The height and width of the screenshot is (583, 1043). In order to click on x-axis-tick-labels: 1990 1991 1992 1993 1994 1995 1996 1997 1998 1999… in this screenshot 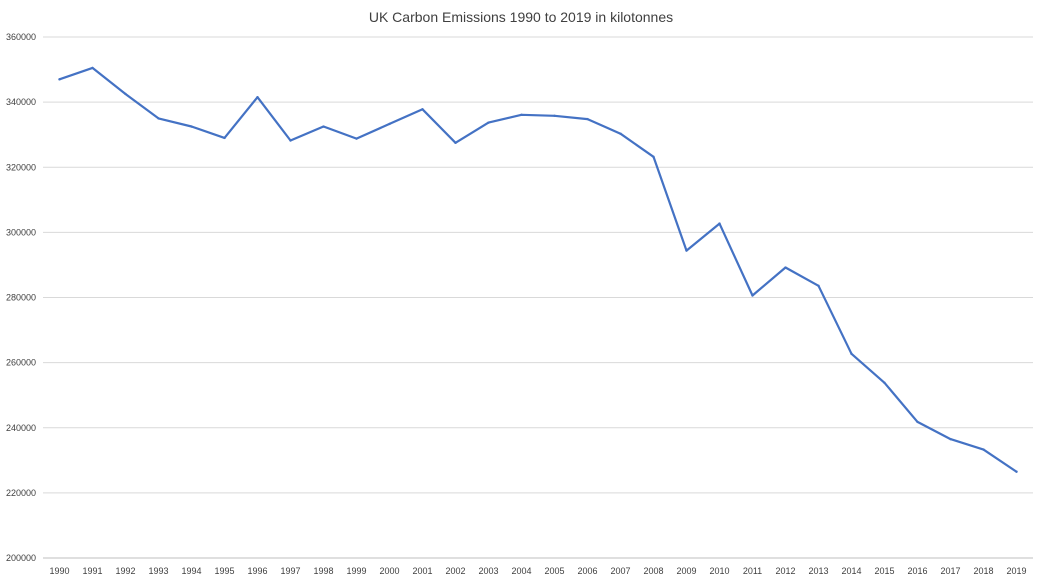, I will do `click(537, 571)`.